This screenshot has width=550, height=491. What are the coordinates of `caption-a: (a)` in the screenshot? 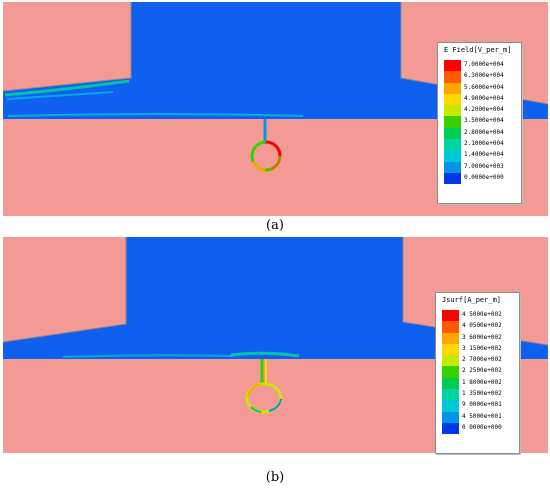 It's located at (275, 225).